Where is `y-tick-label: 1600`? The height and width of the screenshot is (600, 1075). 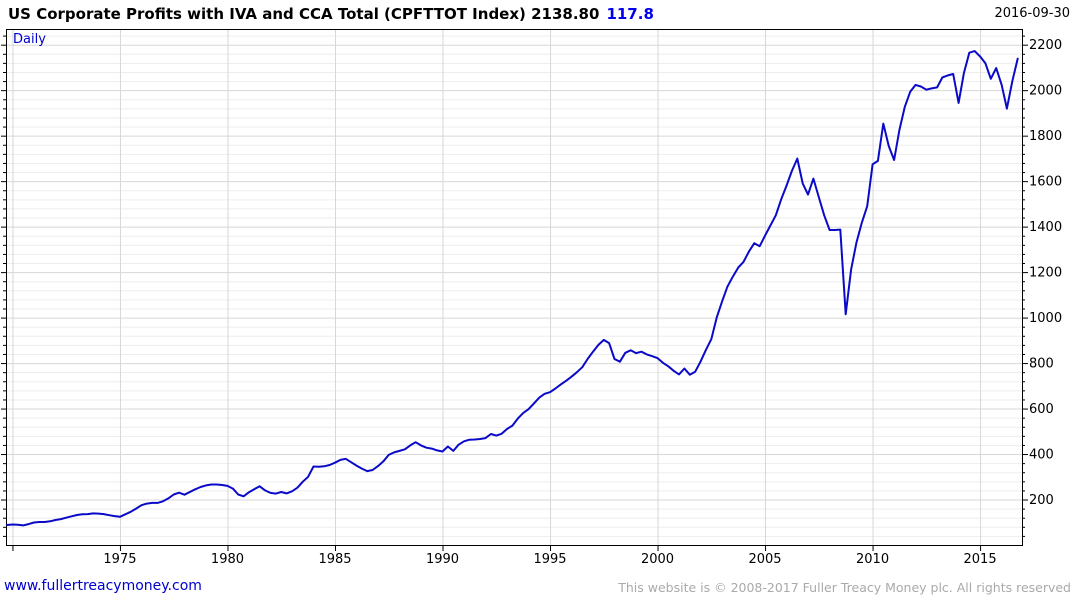
y-tick-label: 1600 is located at coordinates (1045, 182).